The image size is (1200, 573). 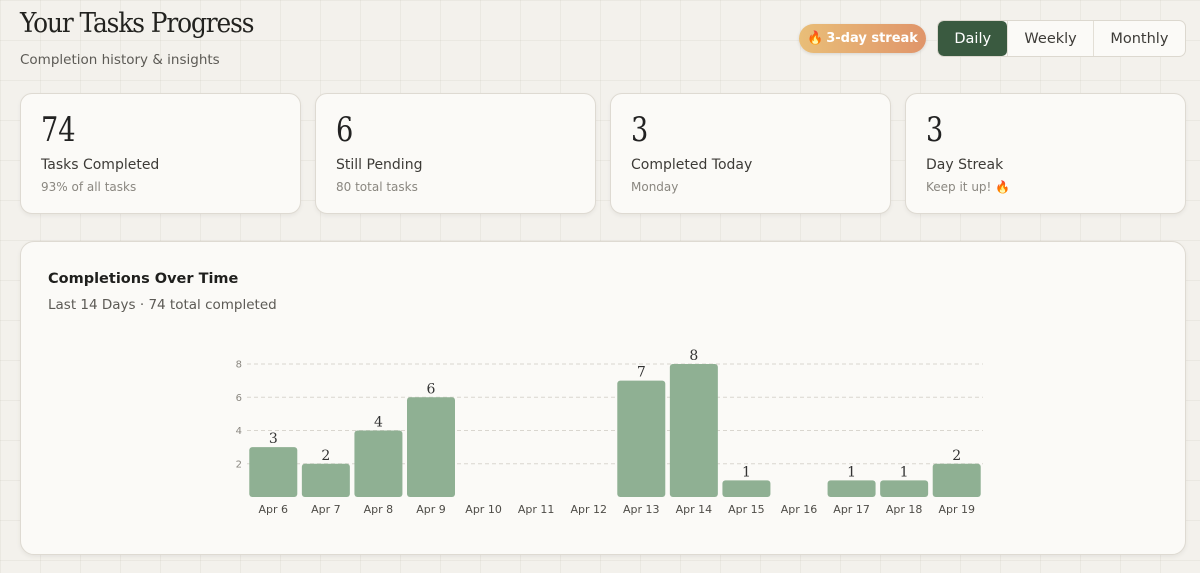 What do you see at coordinates (431, 509) in the screenshot?
I see `x-tick-label: Apr 9` at bounding box center [431, 509].